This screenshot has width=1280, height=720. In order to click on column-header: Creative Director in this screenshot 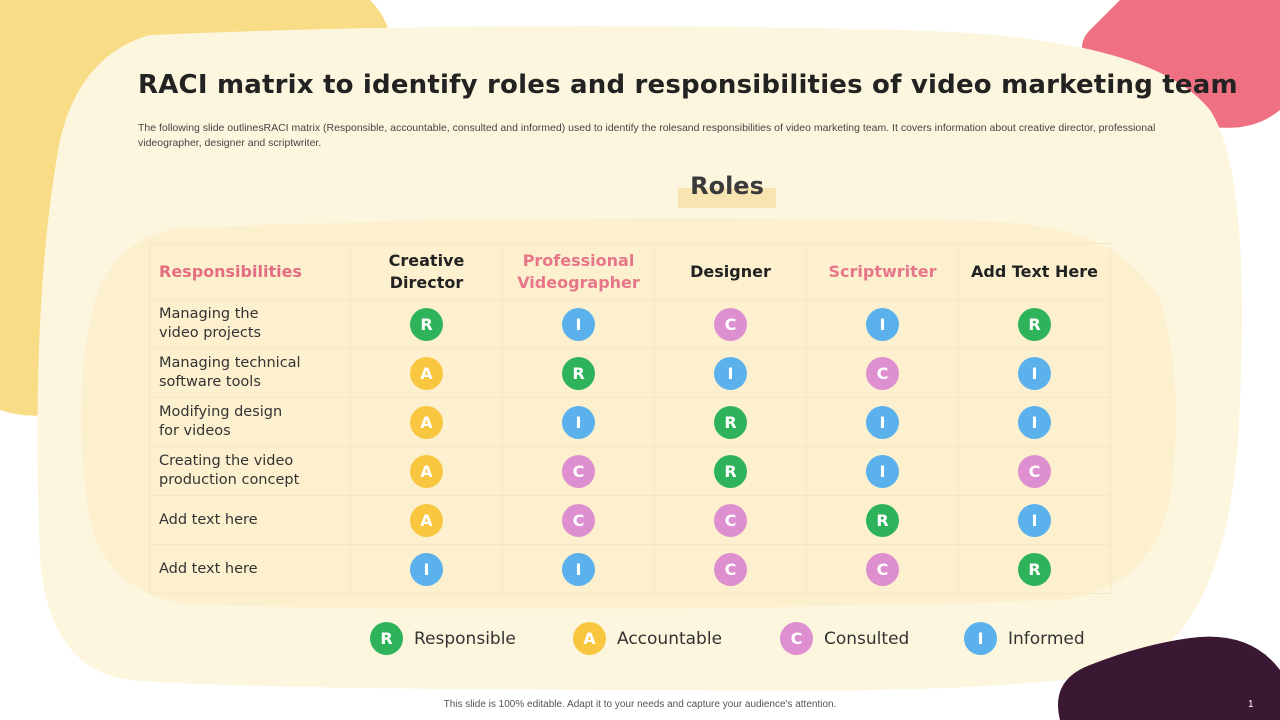, I will do `click(426, 271)`.